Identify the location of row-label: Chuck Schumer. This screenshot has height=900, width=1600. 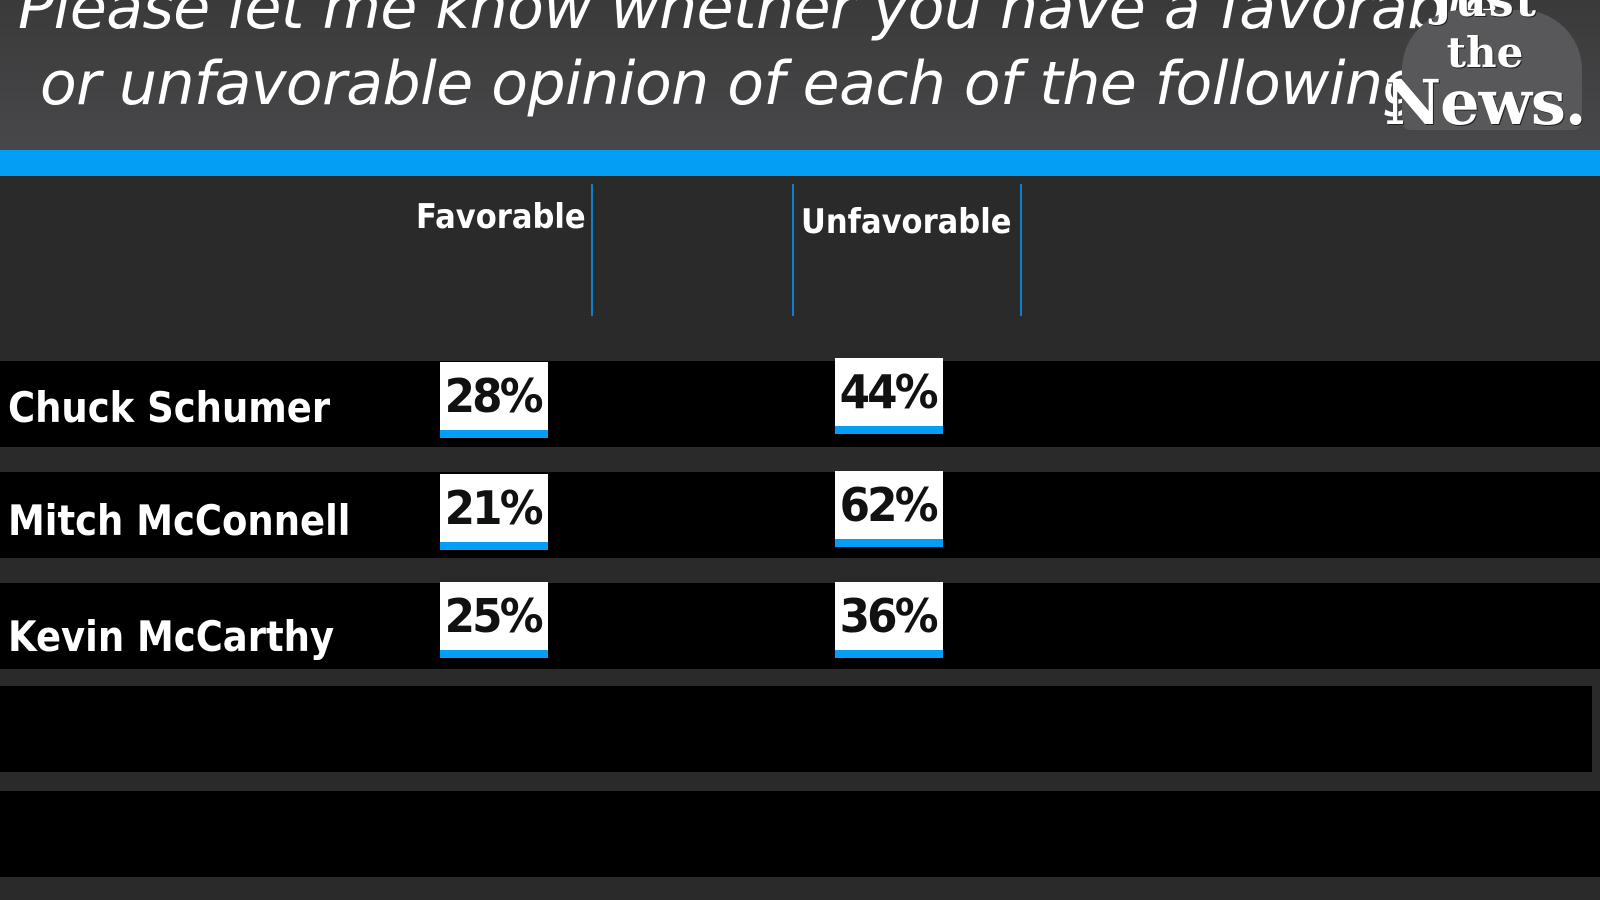
(169, 407).